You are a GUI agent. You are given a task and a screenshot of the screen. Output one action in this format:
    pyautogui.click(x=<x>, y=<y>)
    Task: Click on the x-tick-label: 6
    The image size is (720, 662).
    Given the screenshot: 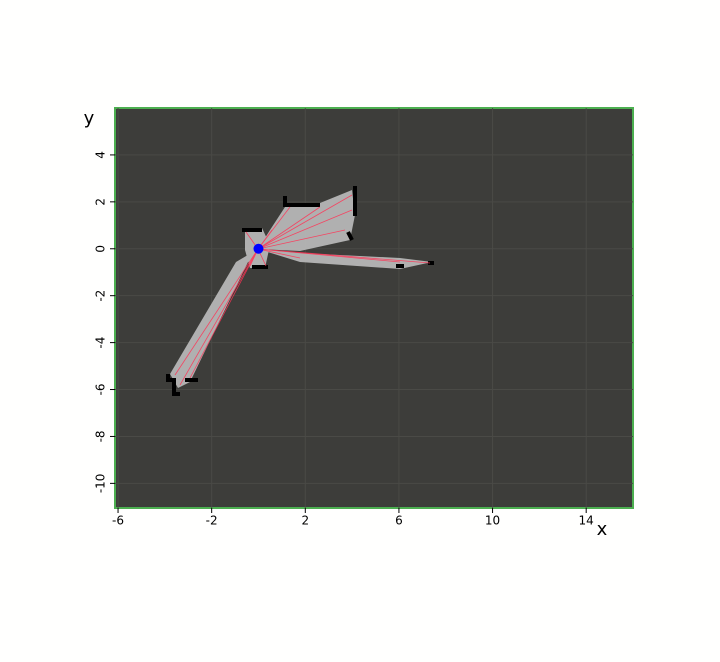 What is the action you would take?
    pyautogui.click(x=399, y=521)
    